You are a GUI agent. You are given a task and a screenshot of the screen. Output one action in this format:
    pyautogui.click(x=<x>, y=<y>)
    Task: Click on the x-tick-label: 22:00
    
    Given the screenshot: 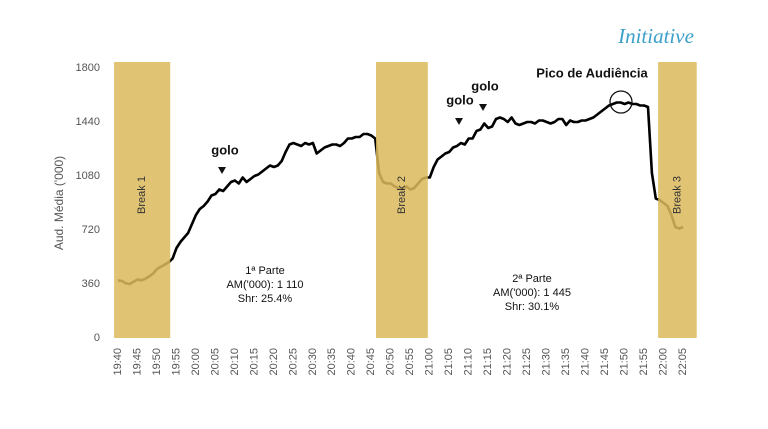 What is the action you would take?
    pyautogui.click(x=663, y=362)
    